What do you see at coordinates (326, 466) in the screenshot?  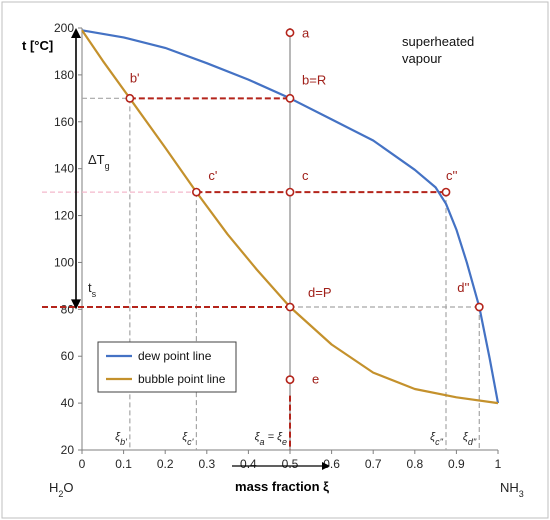 I see `x-axis-arrow-head` at bounding box center [326, 466].